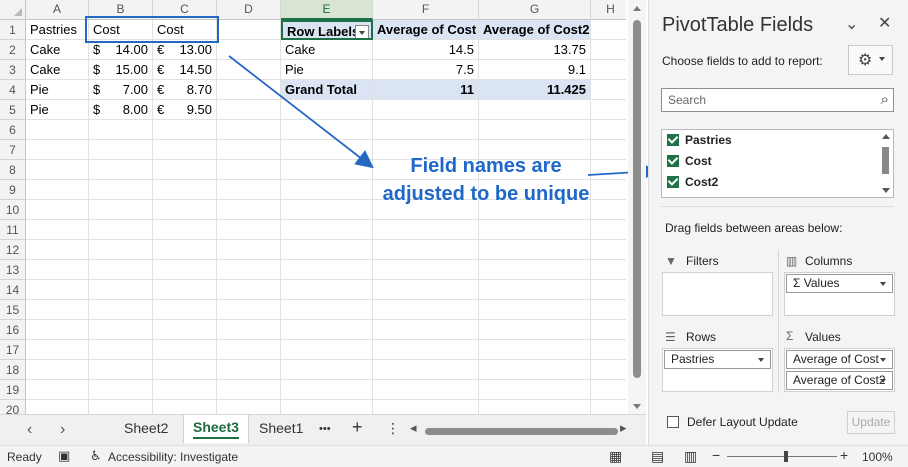  What do you see at coordinates (535, 30) in the screenshot?
I see `pivot-header-avg-cost2: Average of Cost2` at bounding box center [535, 30].